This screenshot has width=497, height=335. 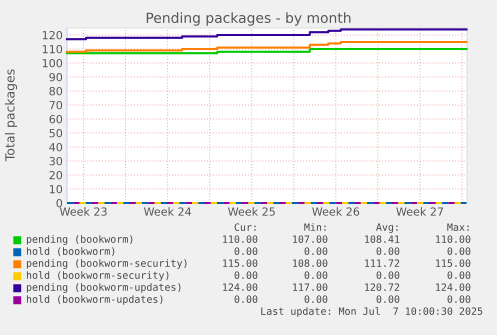 I want to click on y-tick-label: 120, so click(x=52, y=35).